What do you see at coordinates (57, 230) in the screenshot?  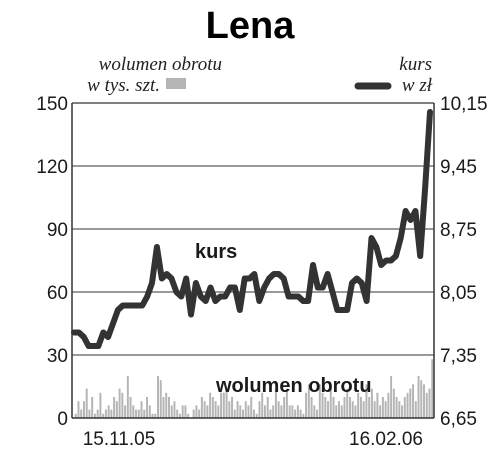 I see `y-left-tick-label: 90` at bounding box center [57, 230].